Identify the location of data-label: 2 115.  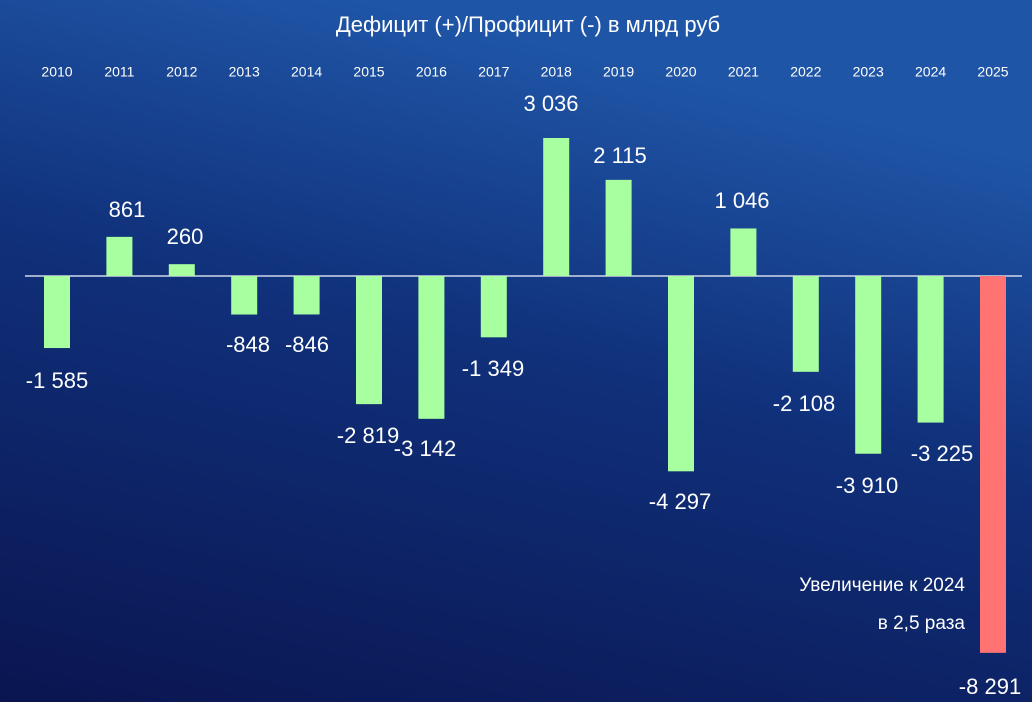
(619, 155).